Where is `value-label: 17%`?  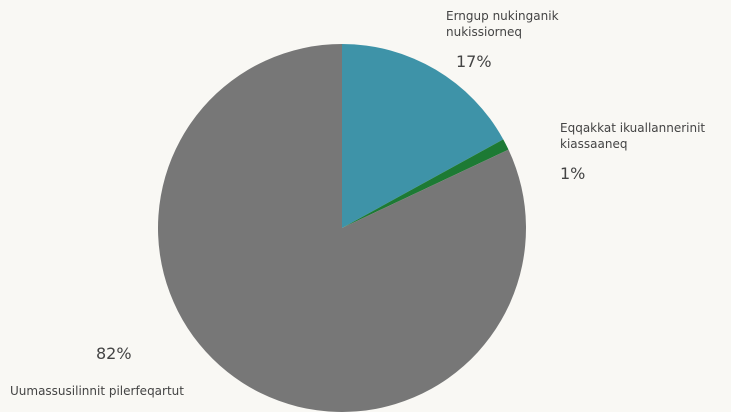
value-label: 17% is located at coordinates (474, 61).